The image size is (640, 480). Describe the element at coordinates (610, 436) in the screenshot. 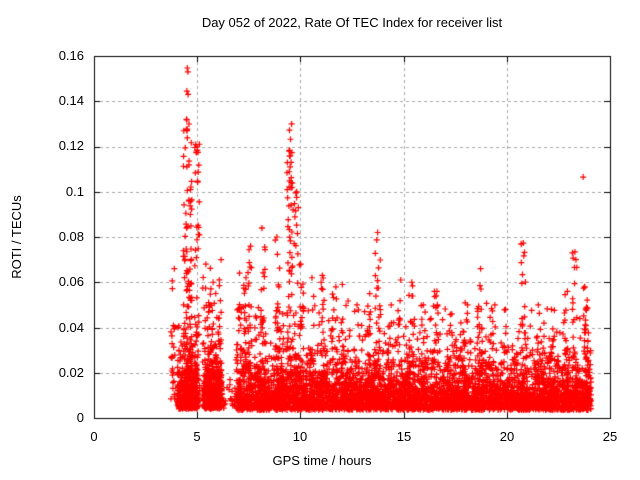

I see `x-tick-label: 25` at that location.